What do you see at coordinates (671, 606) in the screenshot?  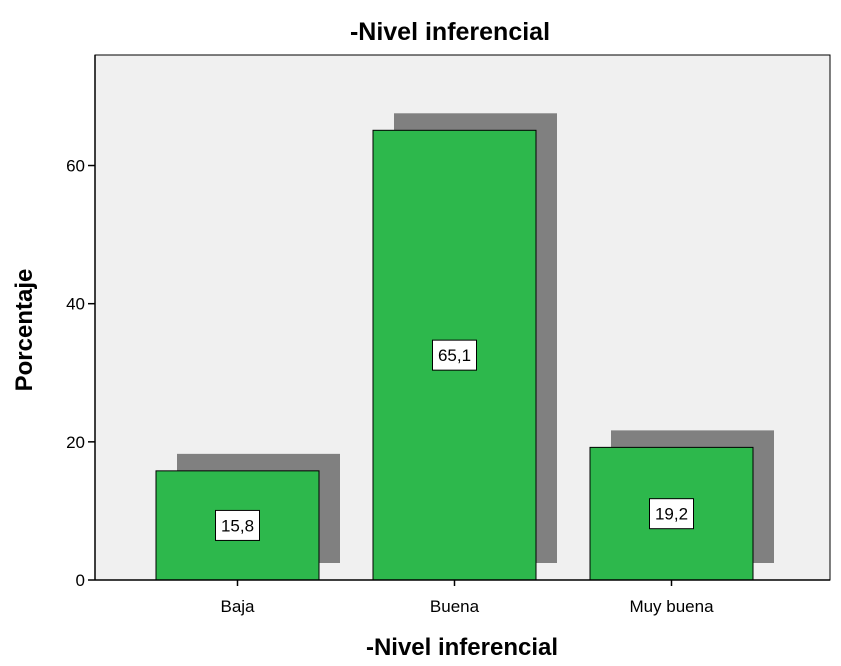 I see `x-tick-label: Muy buena` at bounding box center [671, 606].